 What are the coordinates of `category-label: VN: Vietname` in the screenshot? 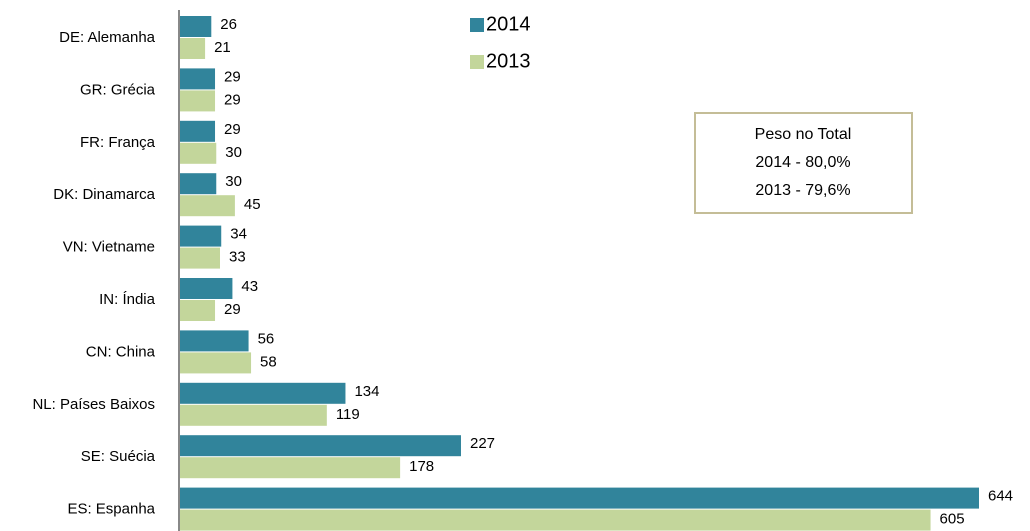 It's located at (109, 247).